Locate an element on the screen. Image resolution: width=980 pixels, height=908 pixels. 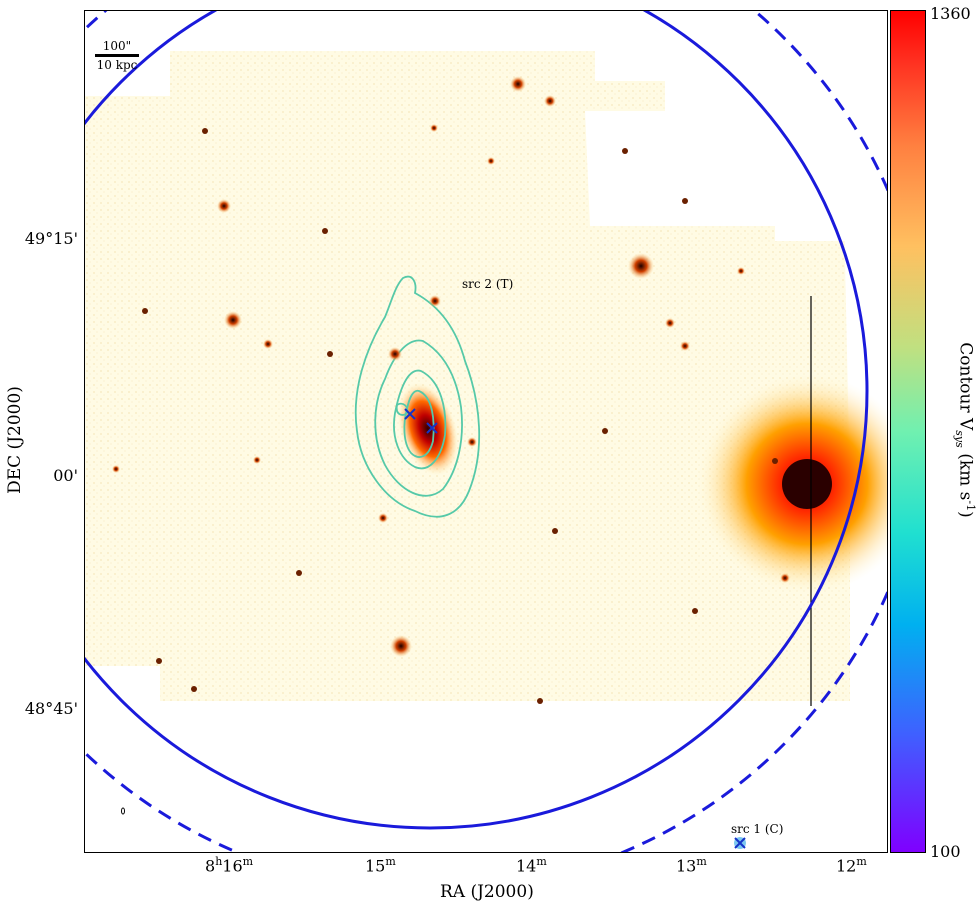
scale-bar: 100" 10 kpc is located at coordinates (117, 55).